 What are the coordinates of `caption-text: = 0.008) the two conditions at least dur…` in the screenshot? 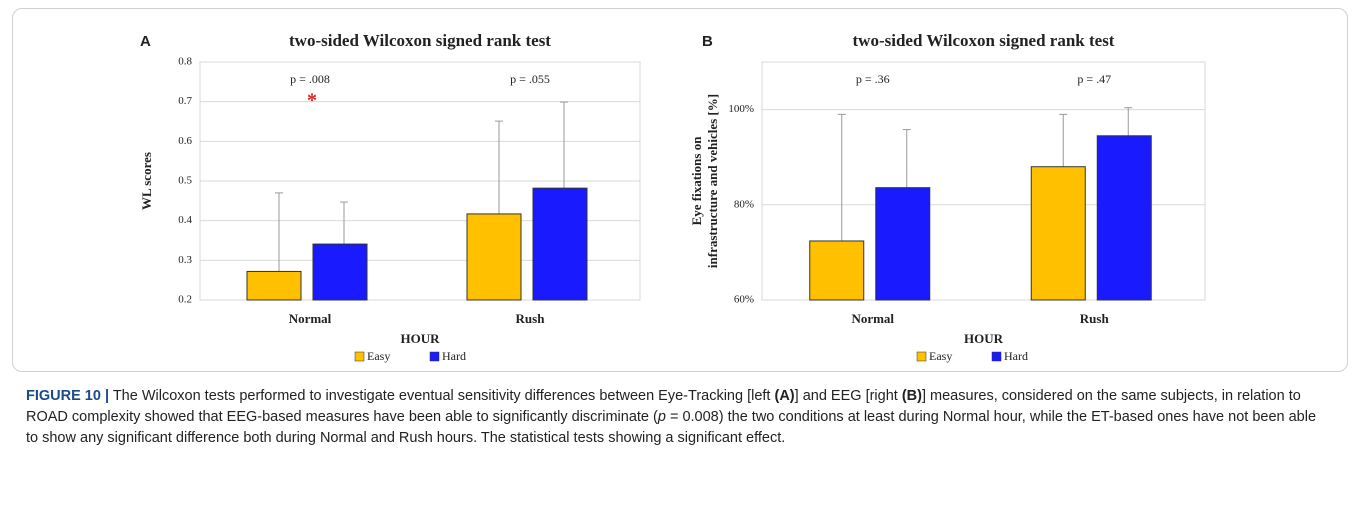 It's located at (671, 427).